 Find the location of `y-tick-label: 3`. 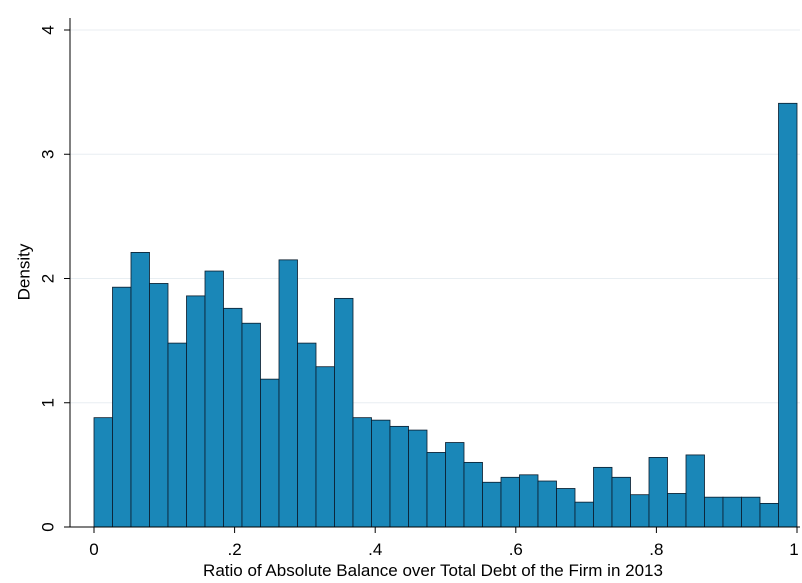

y-tick-label: 3 is located at coordinates (48, 154).